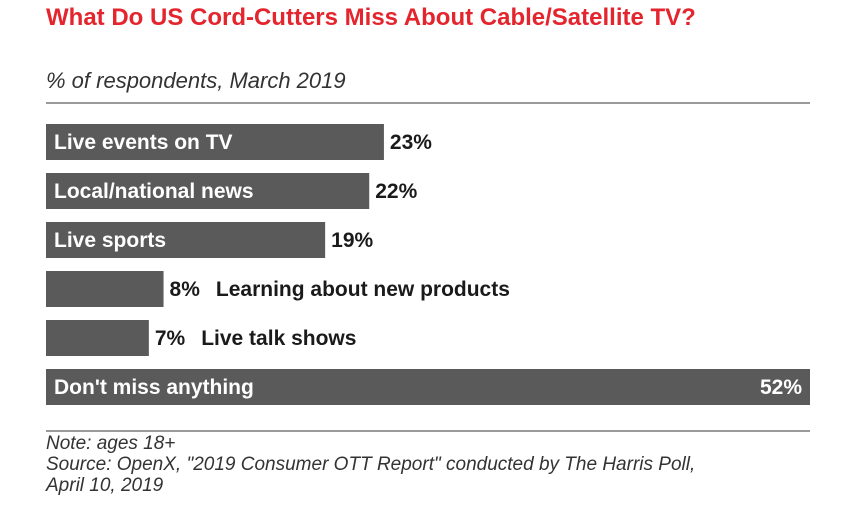 This screenshot has height=506, width=856. Describe the element at coordinates (111, 443) in the screenshot. I see `note-text: Note: ages 18+` at that location.